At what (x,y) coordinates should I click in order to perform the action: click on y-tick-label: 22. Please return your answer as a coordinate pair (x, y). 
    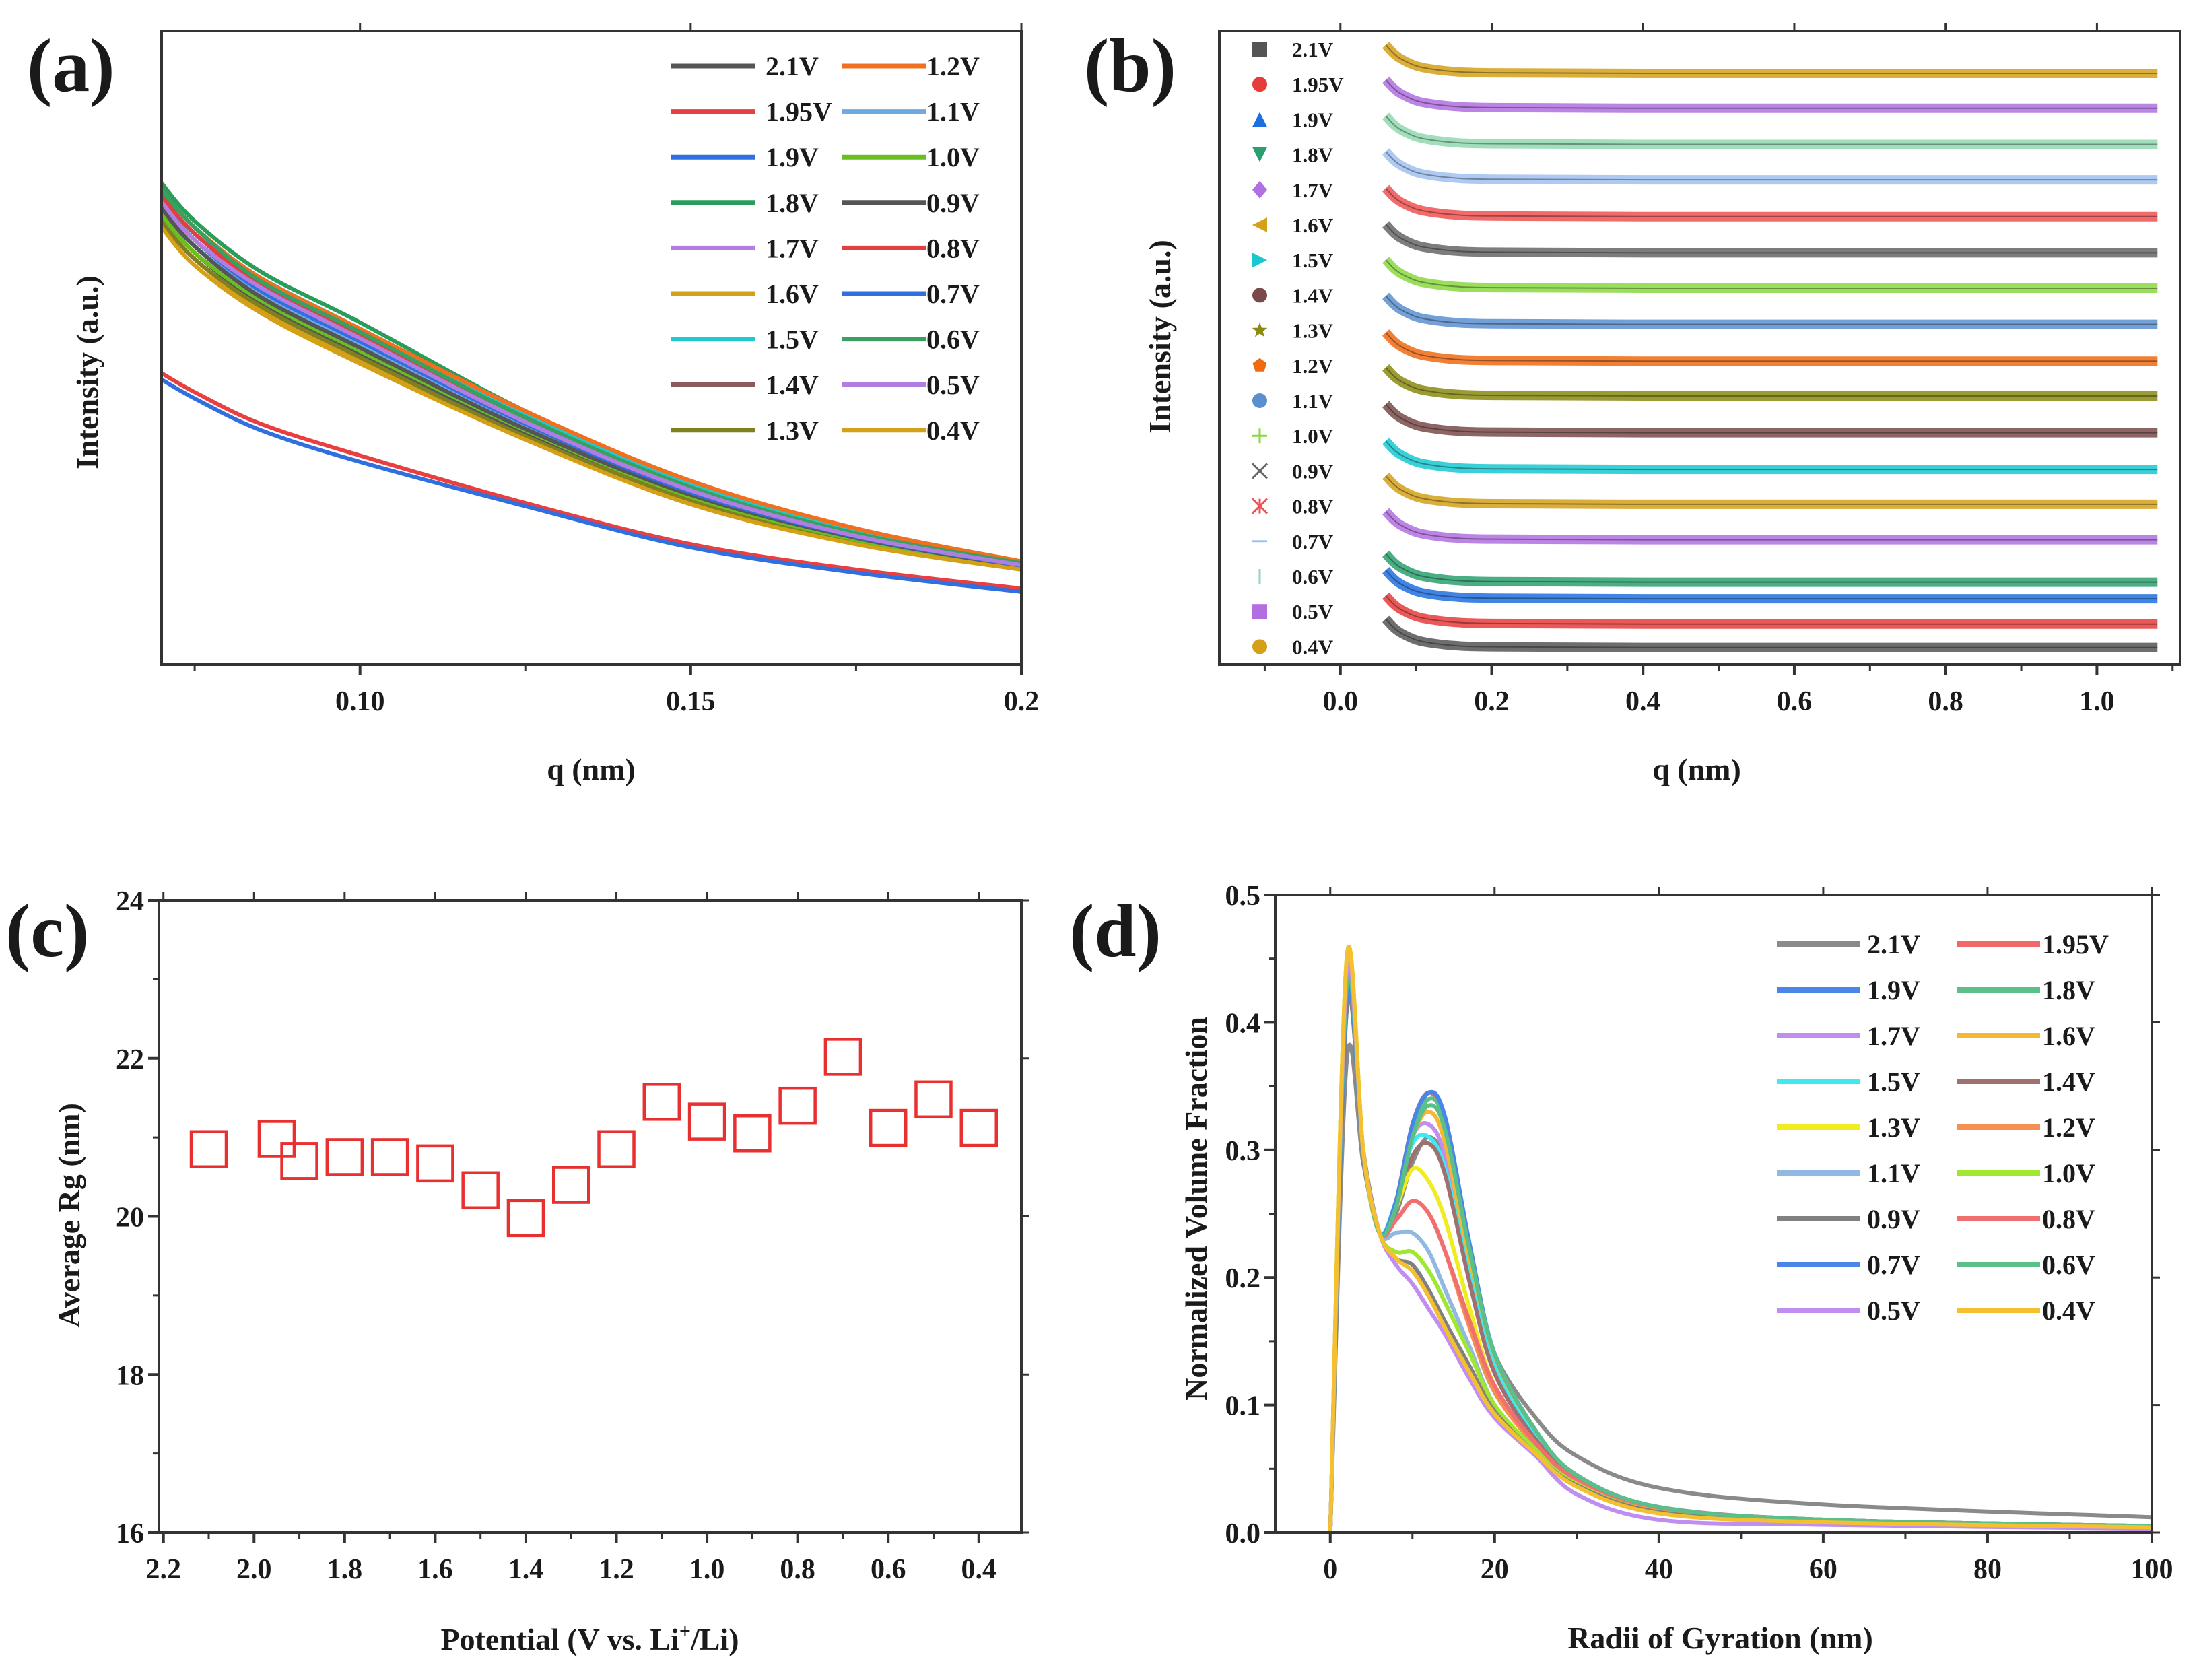
    Looking at the image, I should click on (130, 1059).